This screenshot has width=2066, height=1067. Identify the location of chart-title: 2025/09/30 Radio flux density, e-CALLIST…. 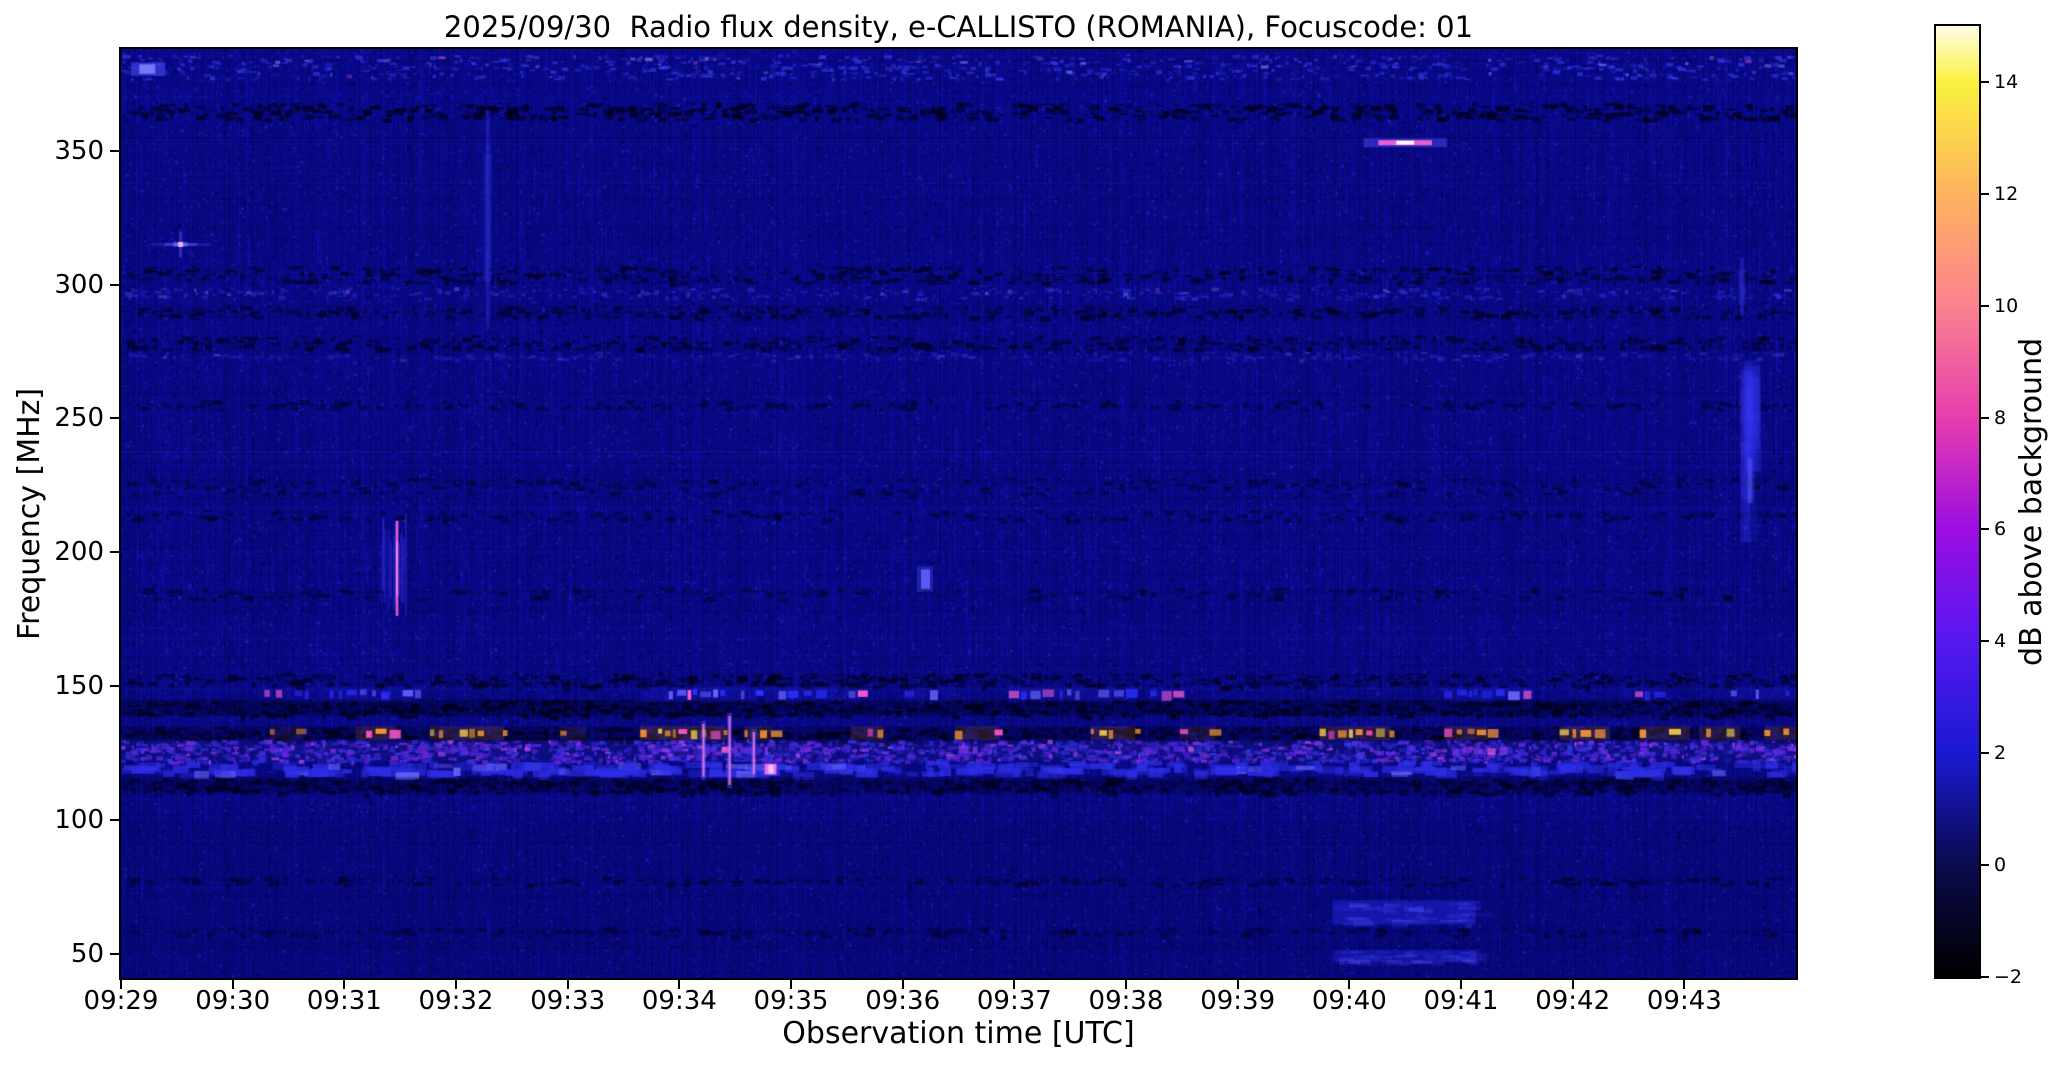
(958, 27).